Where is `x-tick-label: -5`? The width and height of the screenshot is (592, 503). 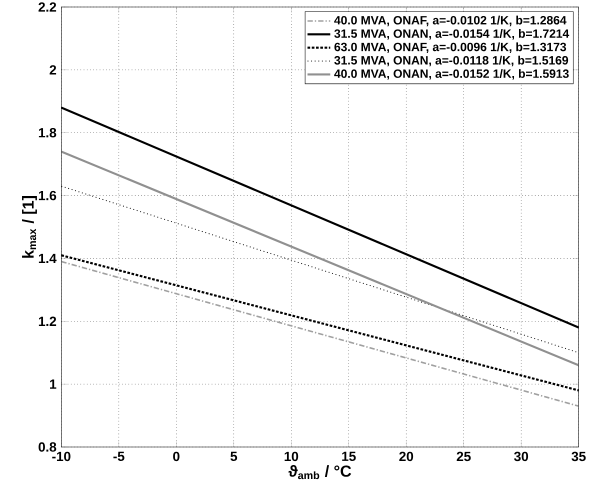
x-tick-label: -5 is located at coordinates (118, 457).